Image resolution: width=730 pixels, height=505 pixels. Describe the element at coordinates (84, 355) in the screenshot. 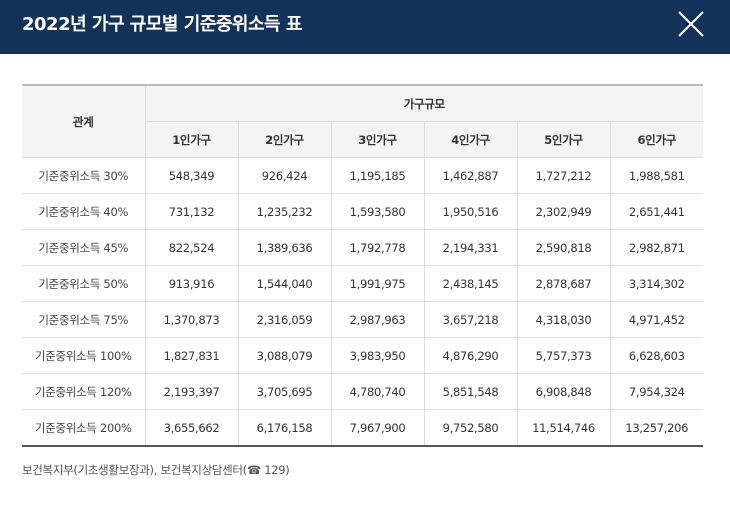

I see `row-label: 기준중위소득 100%` at that location.